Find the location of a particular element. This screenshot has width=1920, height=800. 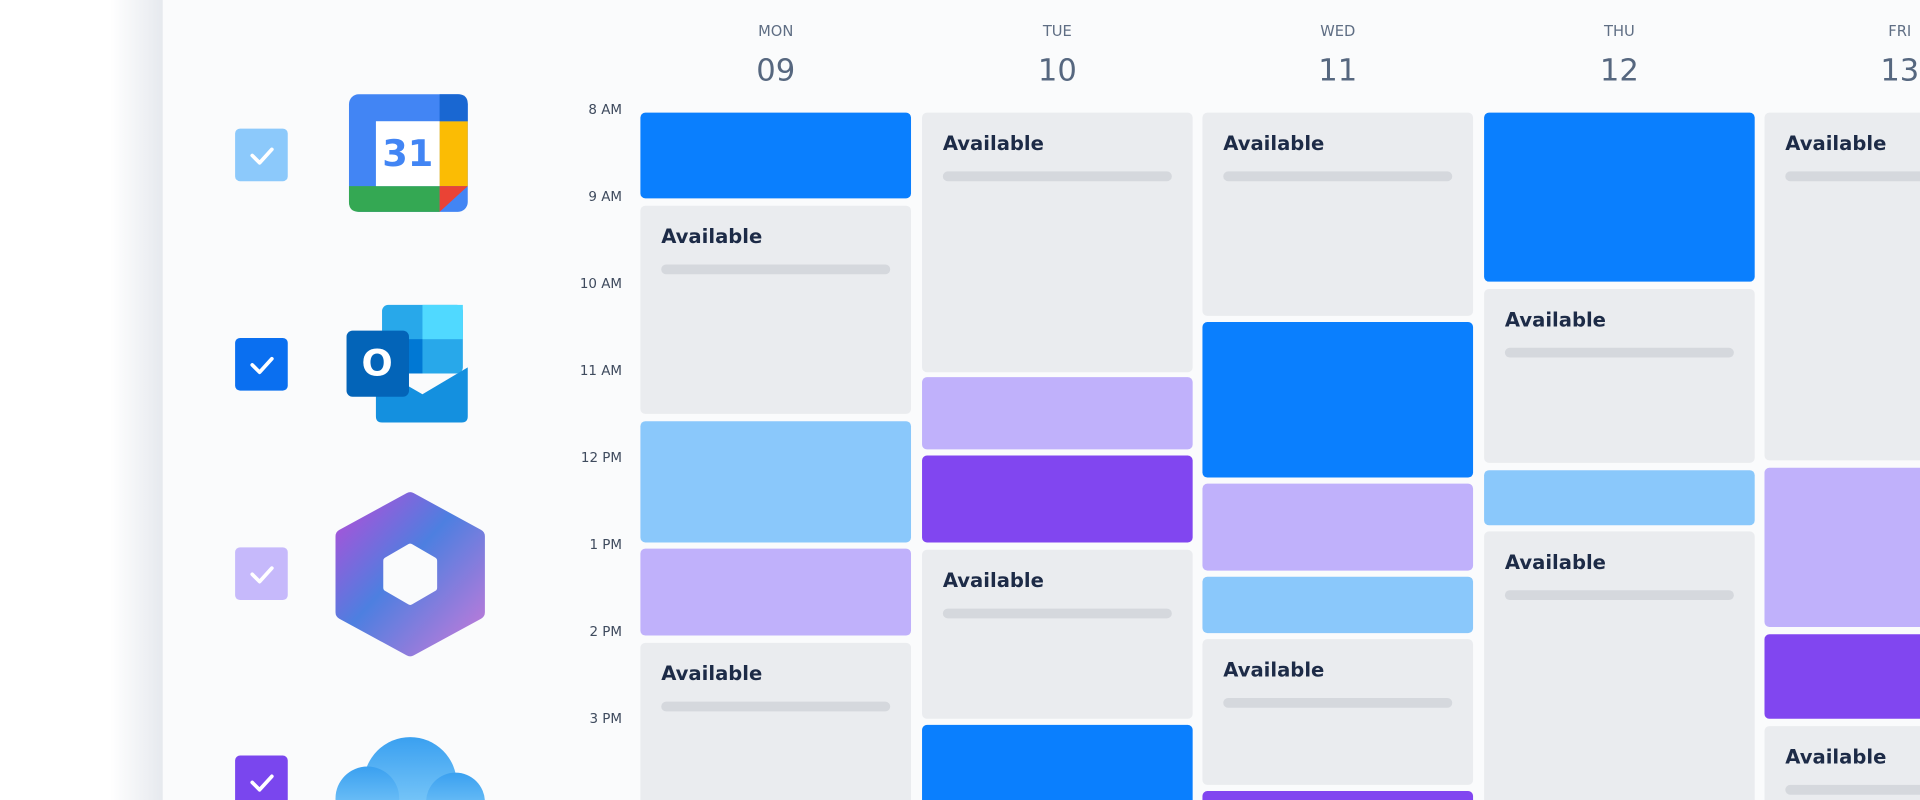

time-label: 1 PM is located at coordinates (605, 545).